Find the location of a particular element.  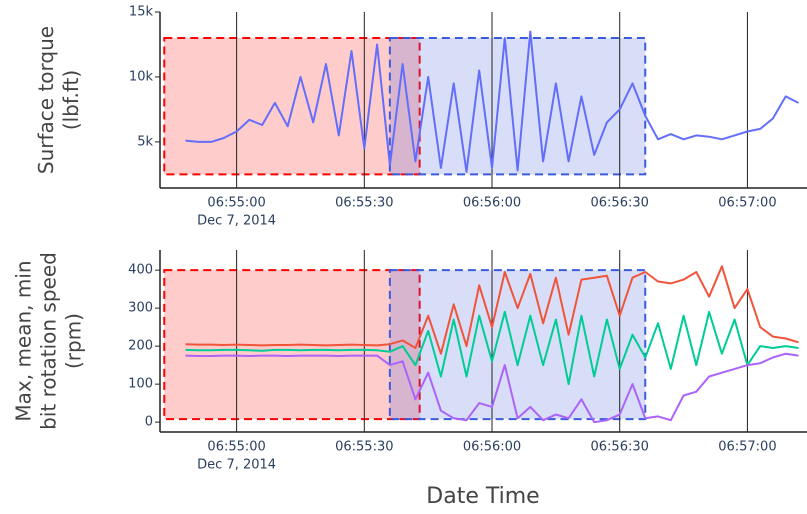

x-axis-title: Date Time is located at coordinates (482, 496).